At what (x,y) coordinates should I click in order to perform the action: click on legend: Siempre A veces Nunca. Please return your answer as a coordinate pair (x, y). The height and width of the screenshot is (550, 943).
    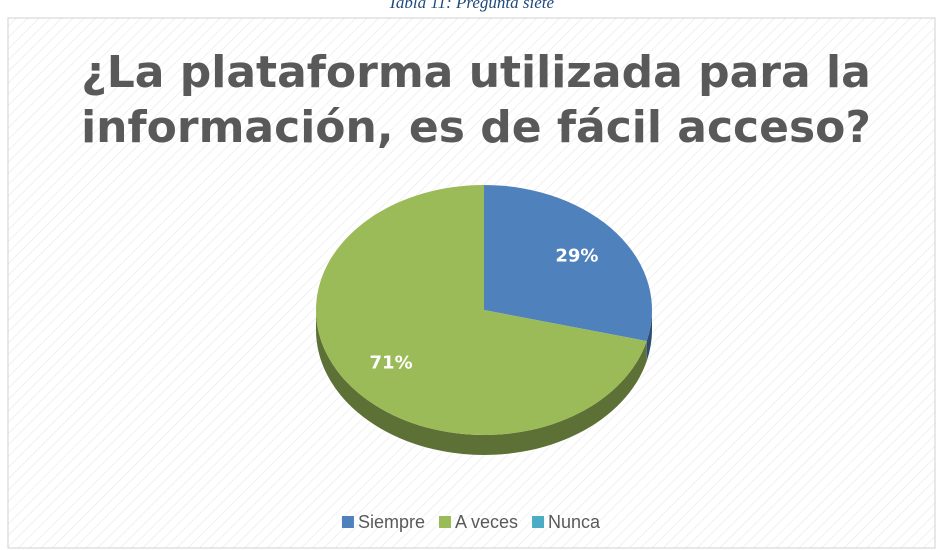
    Looking at the image, I should click on (471, 522).